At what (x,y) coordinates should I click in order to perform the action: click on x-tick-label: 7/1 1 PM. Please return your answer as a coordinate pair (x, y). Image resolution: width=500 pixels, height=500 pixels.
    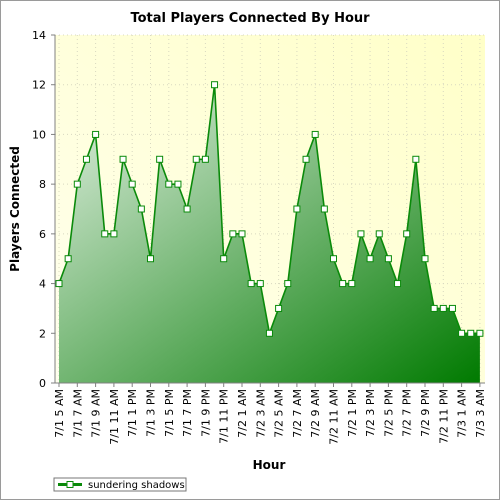
    Looking at the image, I should click on (132, 413).